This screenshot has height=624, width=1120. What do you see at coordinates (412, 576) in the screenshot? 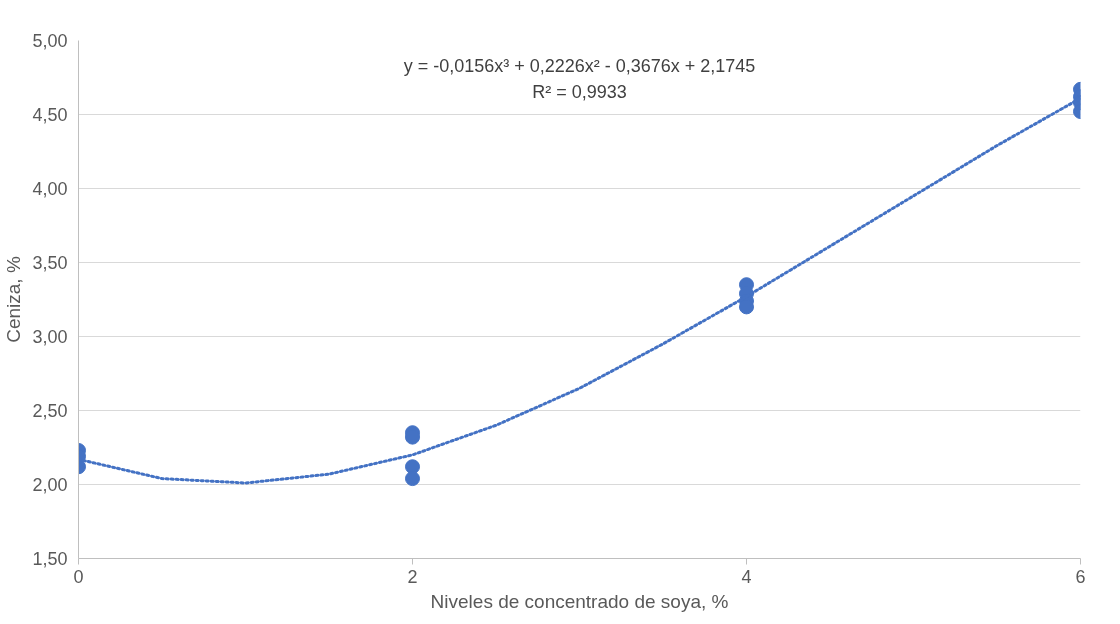
I see `x-tick-label: 2` at bounding box center [412, 576].